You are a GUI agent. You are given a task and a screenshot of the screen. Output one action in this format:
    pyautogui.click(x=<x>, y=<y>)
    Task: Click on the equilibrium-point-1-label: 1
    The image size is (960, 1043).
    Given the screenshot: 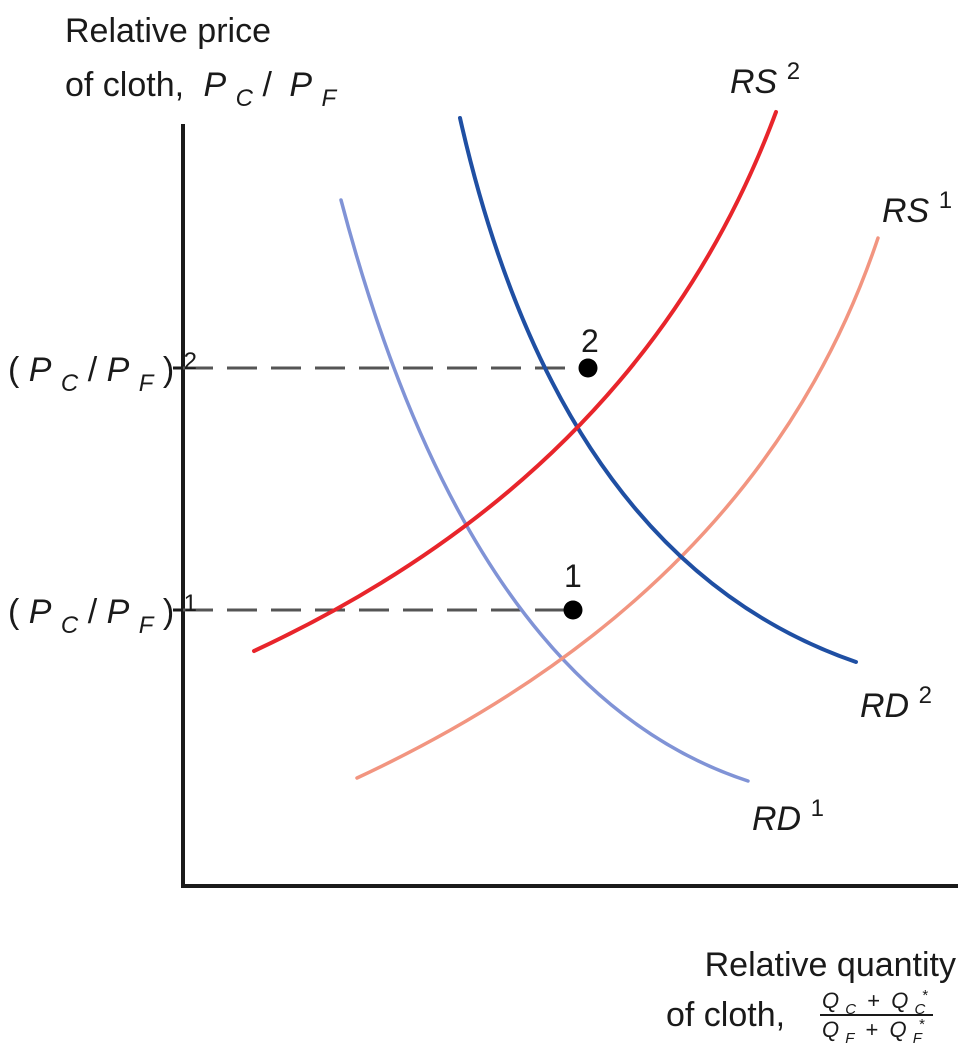 What is the action you would take?
    pyautogui.click(x=573, y=576)
    